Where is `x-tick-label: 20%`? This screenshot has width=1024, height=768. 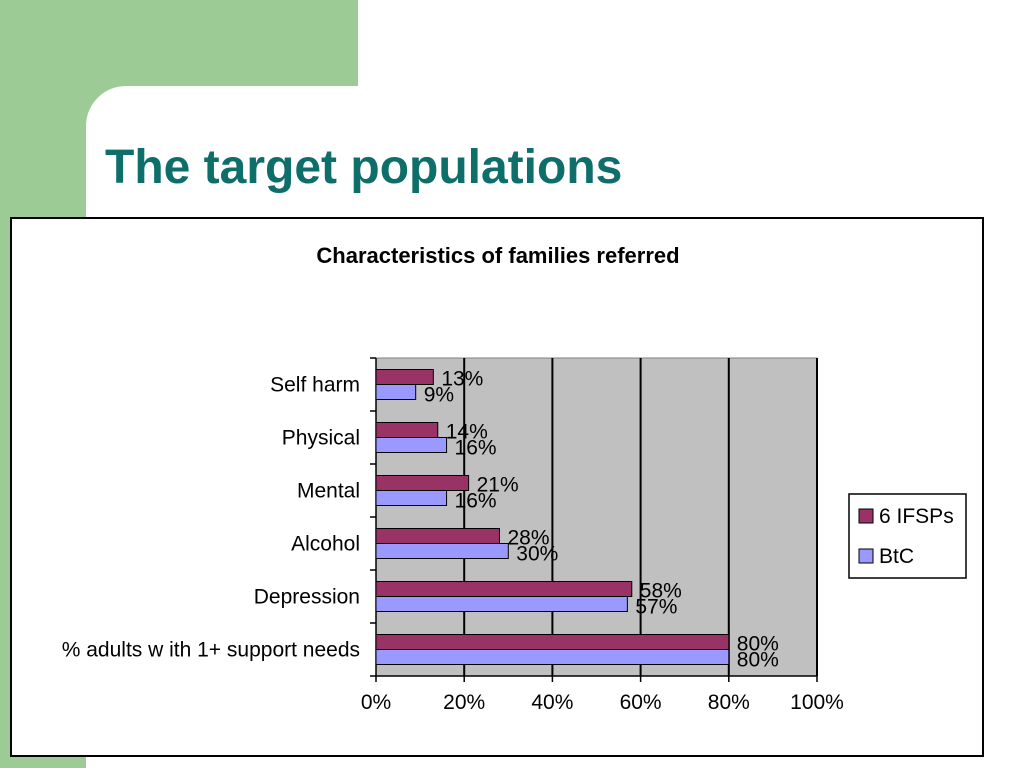
x-tick-label: 20% is located at coordinates (464, 702).